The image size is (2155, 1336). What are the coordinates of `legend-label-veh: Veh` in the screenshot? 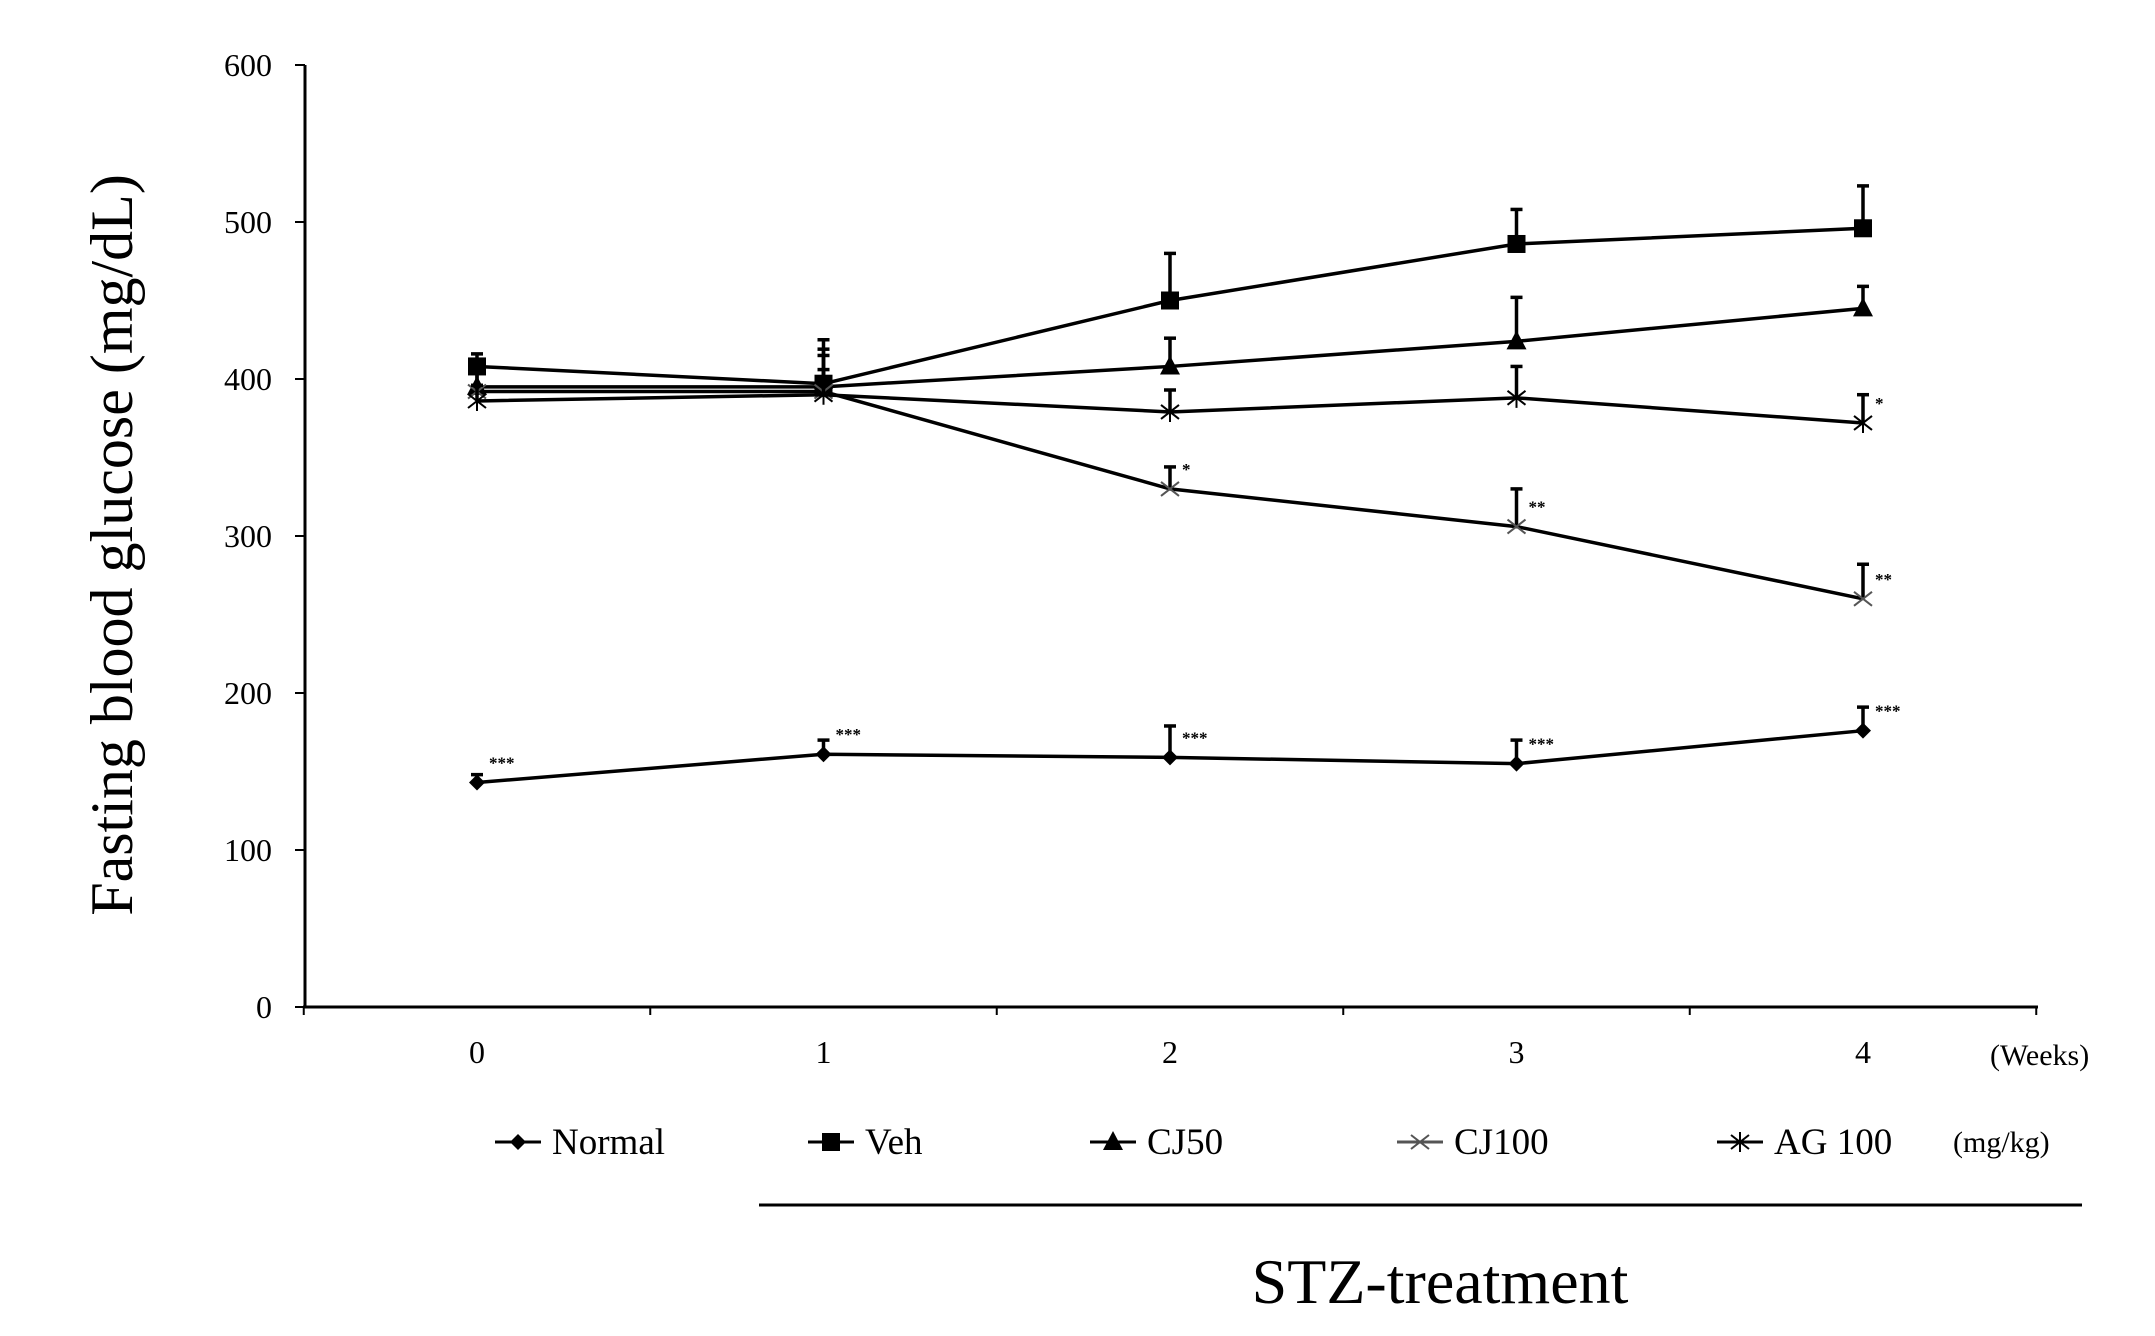 It's located at (894, 1142).